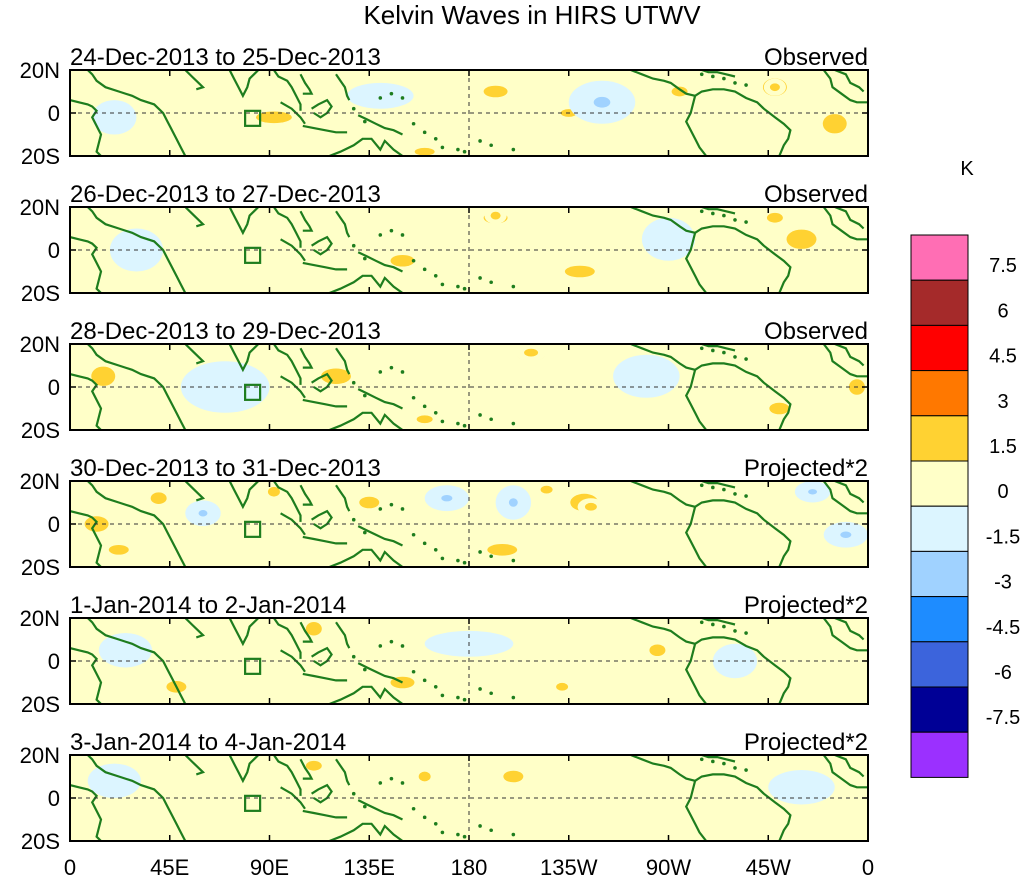 This screenshot has height=887, width=1024. Describe the element at coordinates (208, 742) in the screenshot. I see `panel-date-range: 3-Jan-2014 to 4-Jan-2014` at that location.